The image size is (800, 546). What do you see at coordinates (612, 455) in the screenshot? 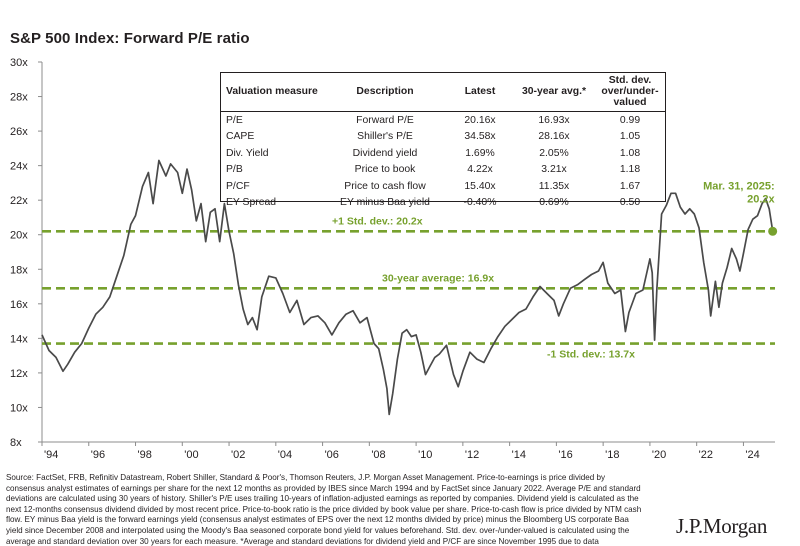
I see `x-tick-label: '18` at bounding box center [612, 455].